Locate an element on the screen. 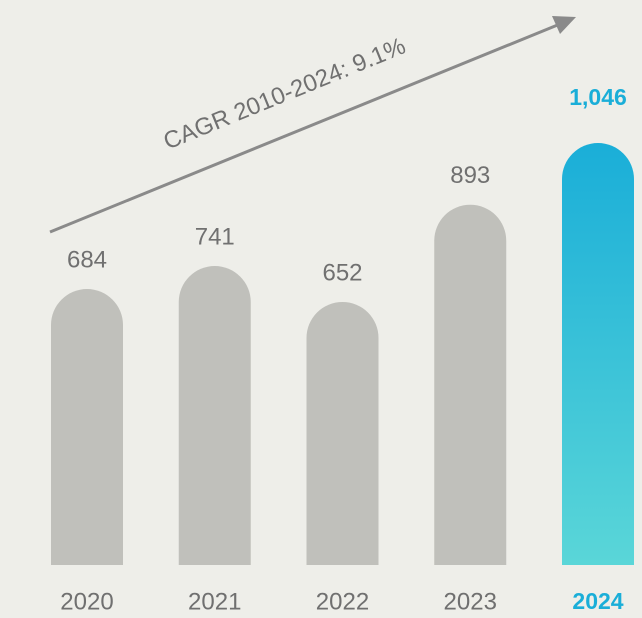 Image resolution: width=642 pixels, height=618 pixels. value-label: 893 is located at coordinates (470, 175).